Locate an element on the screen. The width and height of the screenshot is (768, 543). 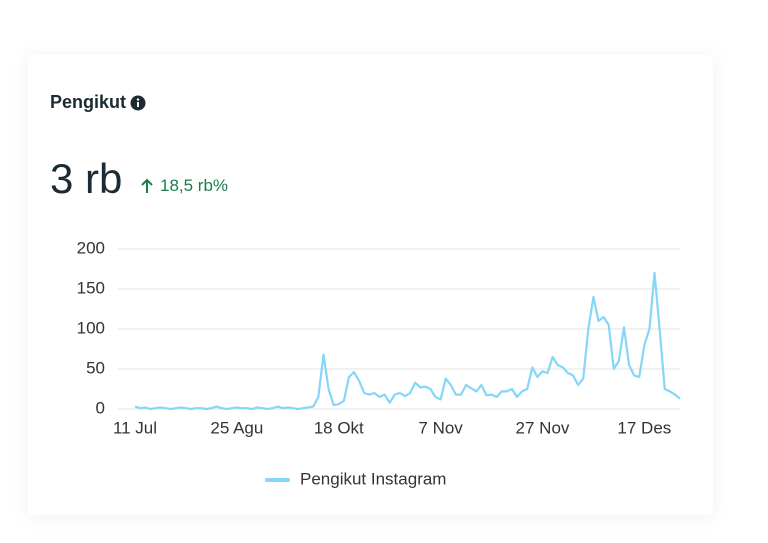
x-tick-label: 25 Agu is located at coordinates (236, 427).